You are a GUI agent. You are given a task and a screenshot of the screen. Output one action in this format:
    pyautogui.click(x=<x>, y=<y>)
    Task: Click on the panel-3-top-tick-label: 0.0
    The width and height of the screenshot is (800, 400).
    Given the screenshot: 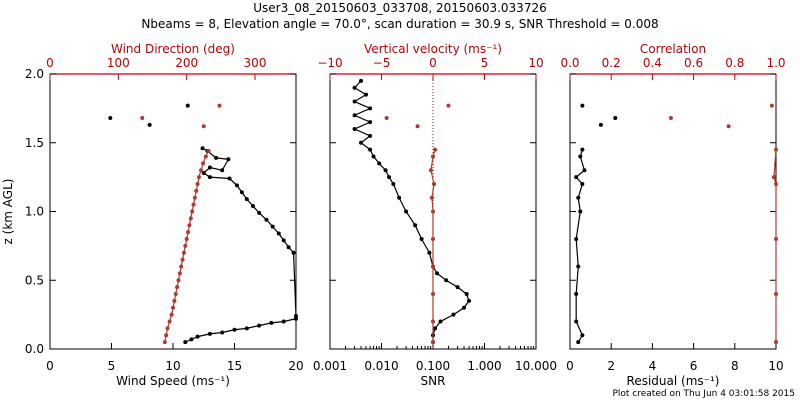 What is the action you would take?
    pyautogui.click(x=569, y=63)
    